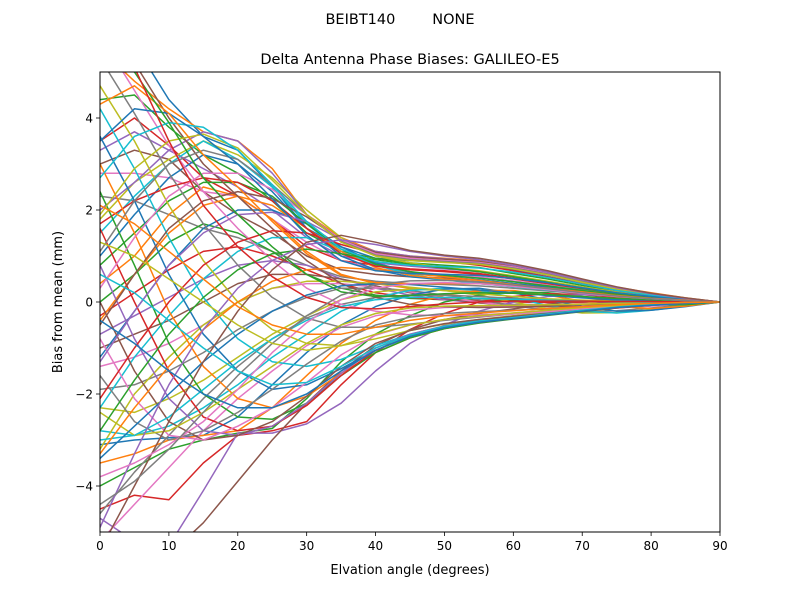 This screenshot has width=800, height=600. What do you see at coordinates (168, 546) in the screenshot?
I see `x-tick-label: 10` at bounding box center [168, 546].